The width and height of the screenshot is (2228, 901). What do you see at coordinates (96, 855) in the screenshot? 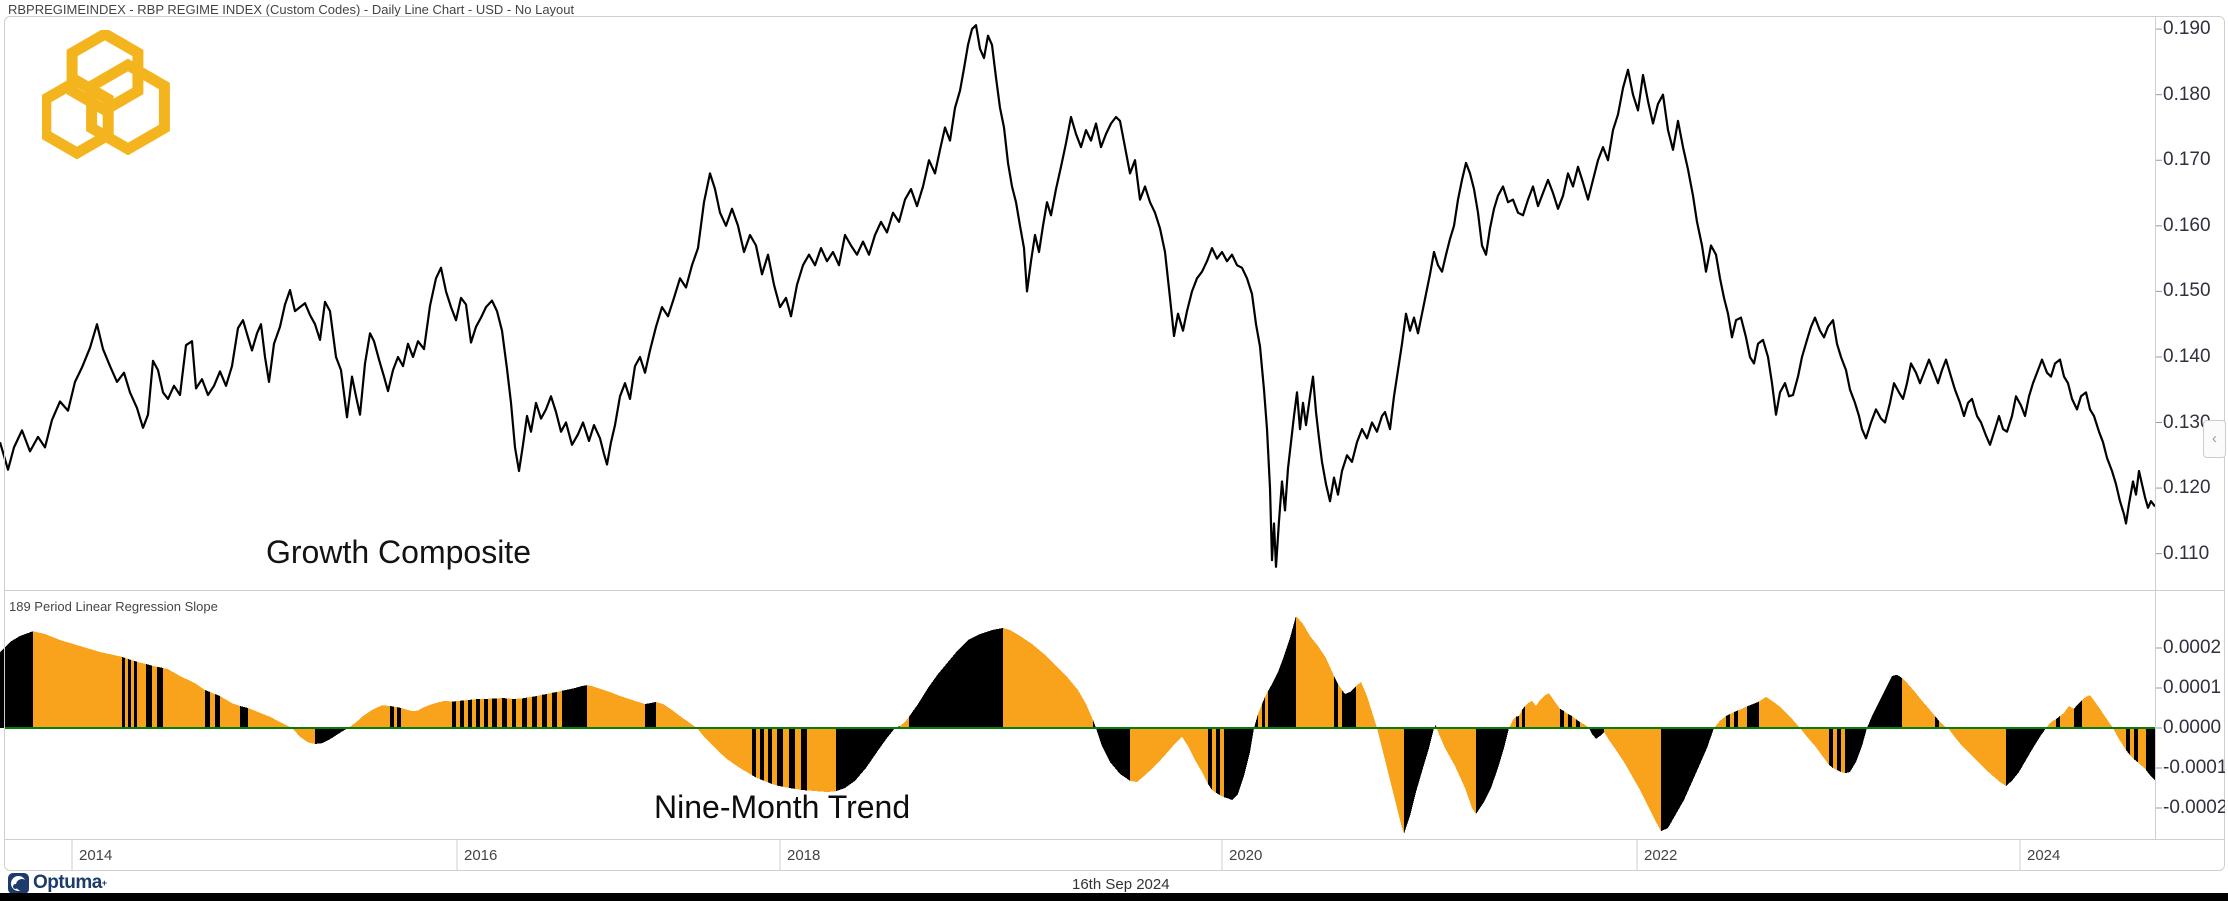
I see `year-tick-label: 2014` at bounding box center [96, 855].